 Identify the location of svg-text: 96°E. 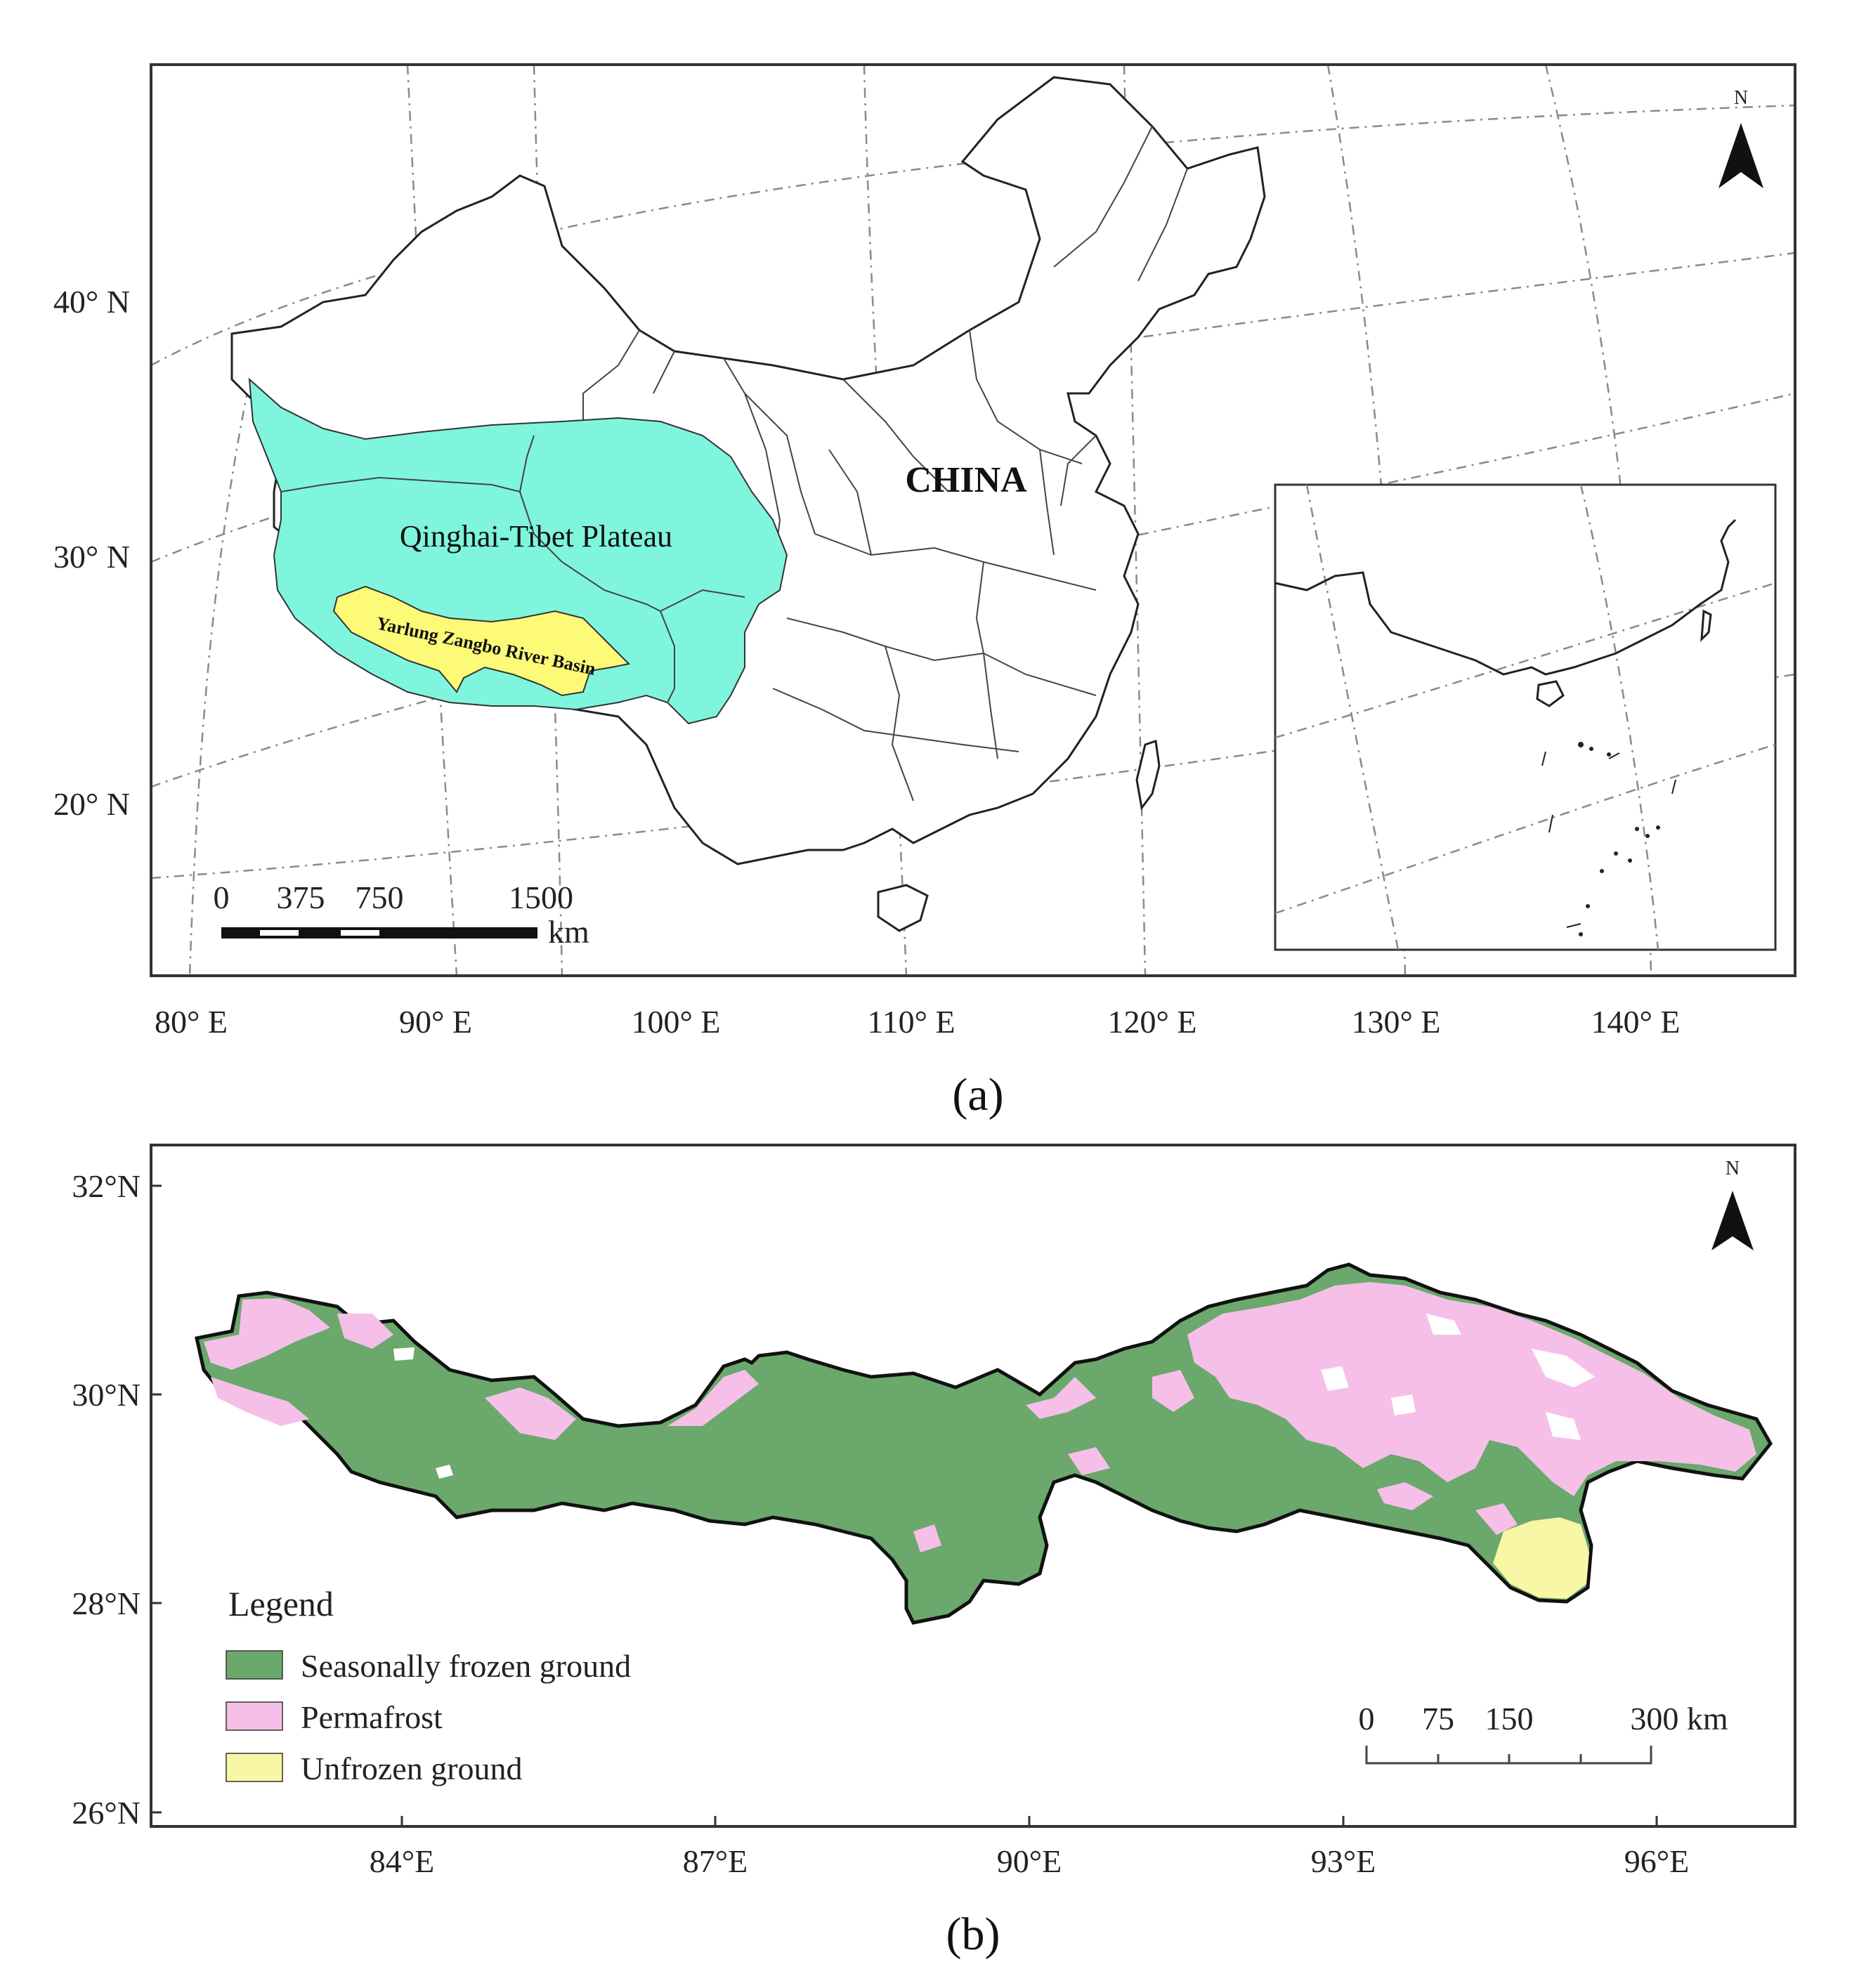
(1657, 1861).